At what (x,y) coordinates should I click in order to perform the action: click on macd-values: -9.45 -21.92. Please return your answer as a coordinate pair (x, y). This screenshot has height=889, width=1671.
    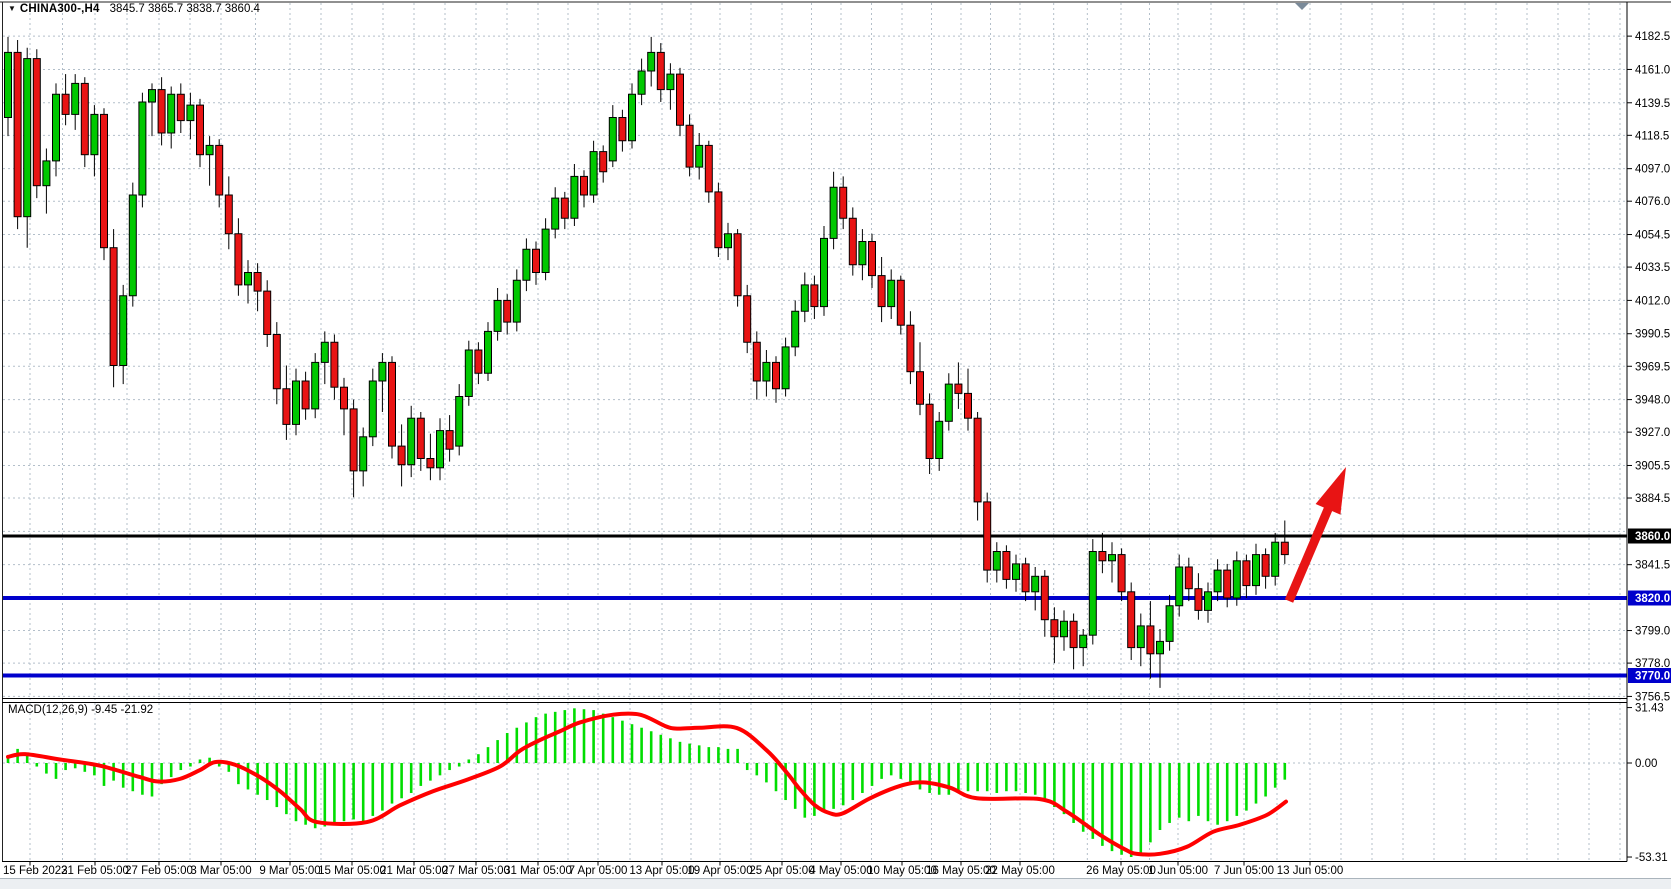
    Looking at the image, I should click on (122, 710).